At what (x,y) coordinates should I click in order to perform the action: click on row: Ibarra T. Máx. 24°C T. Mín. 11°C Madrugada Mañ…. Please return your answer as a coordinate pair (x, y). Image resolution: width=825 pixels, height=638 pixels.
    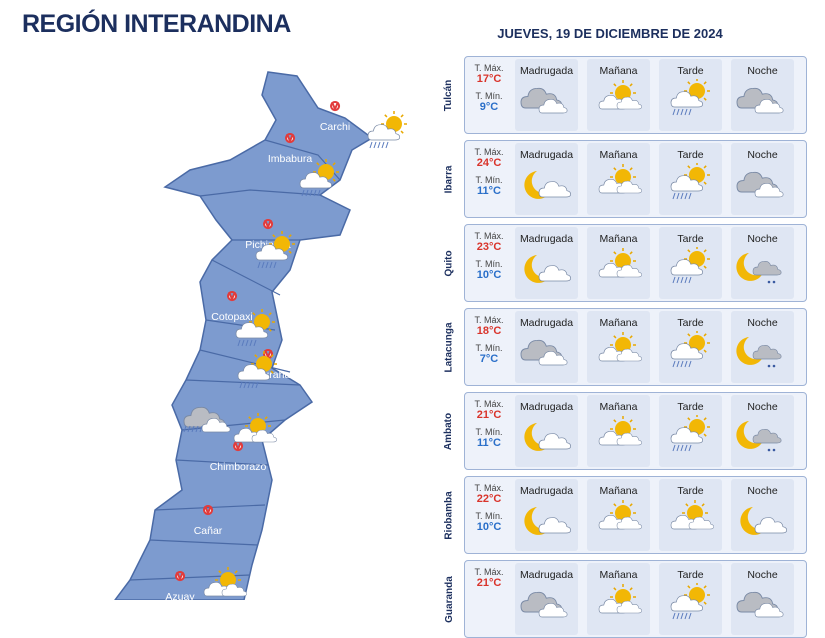
    Looking at the image, I should click on (625, 179).